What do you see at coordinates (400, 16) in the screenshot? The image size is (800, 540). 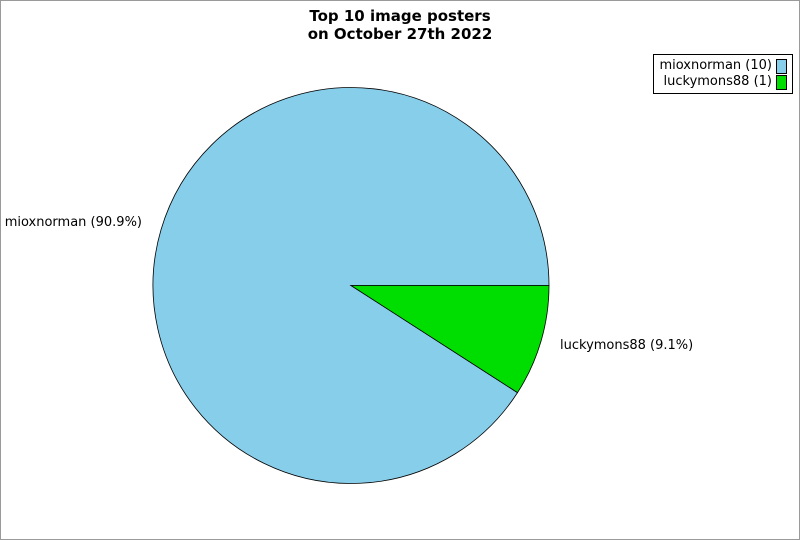 I see `chart-title-line1: Top 10 image posters` at bounding box center [400, 16].